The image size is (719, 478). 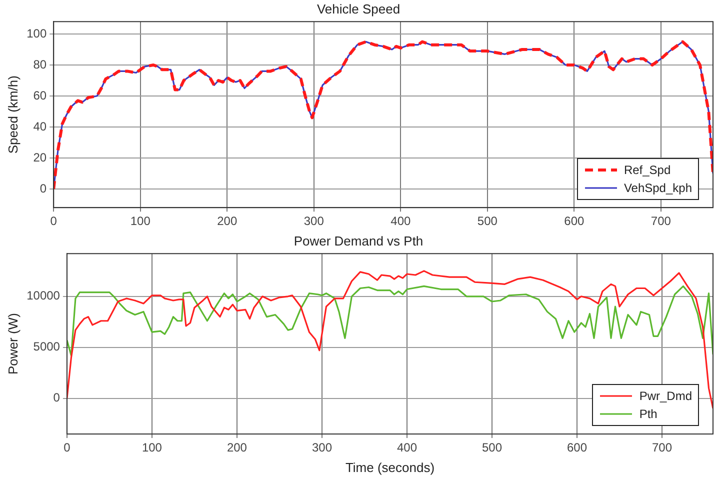 What do you see at coordinates (12, 115) in the screenshot?
I see `y-axis-title: Speed (km/h)` at bounding box center [12, 115].